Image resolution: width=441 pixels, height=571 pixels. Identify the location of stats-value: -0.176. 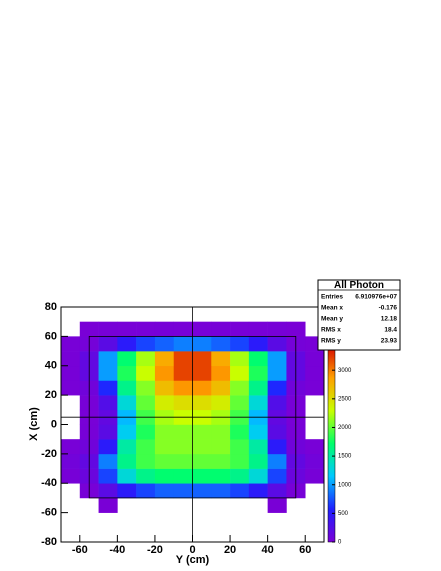
(388, 308).